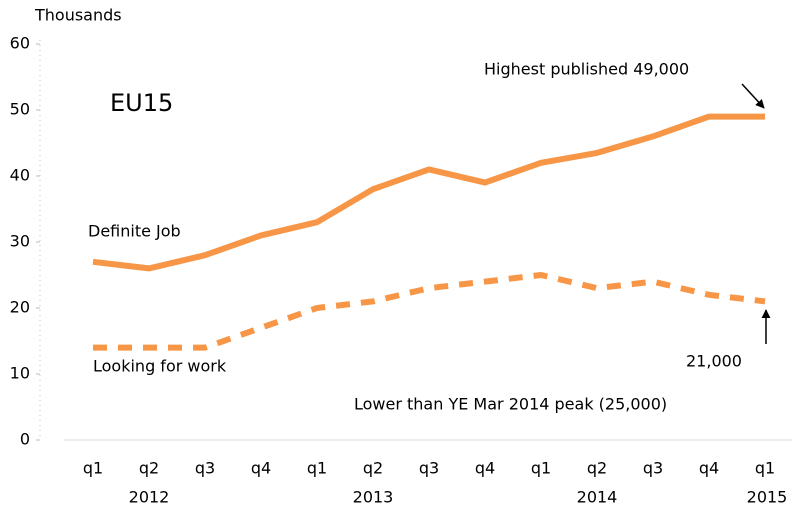  What do you see at coordinates (20, 43) in the screenshot?
I see `y-tick-label: 60` at bounding box center [20, 43].